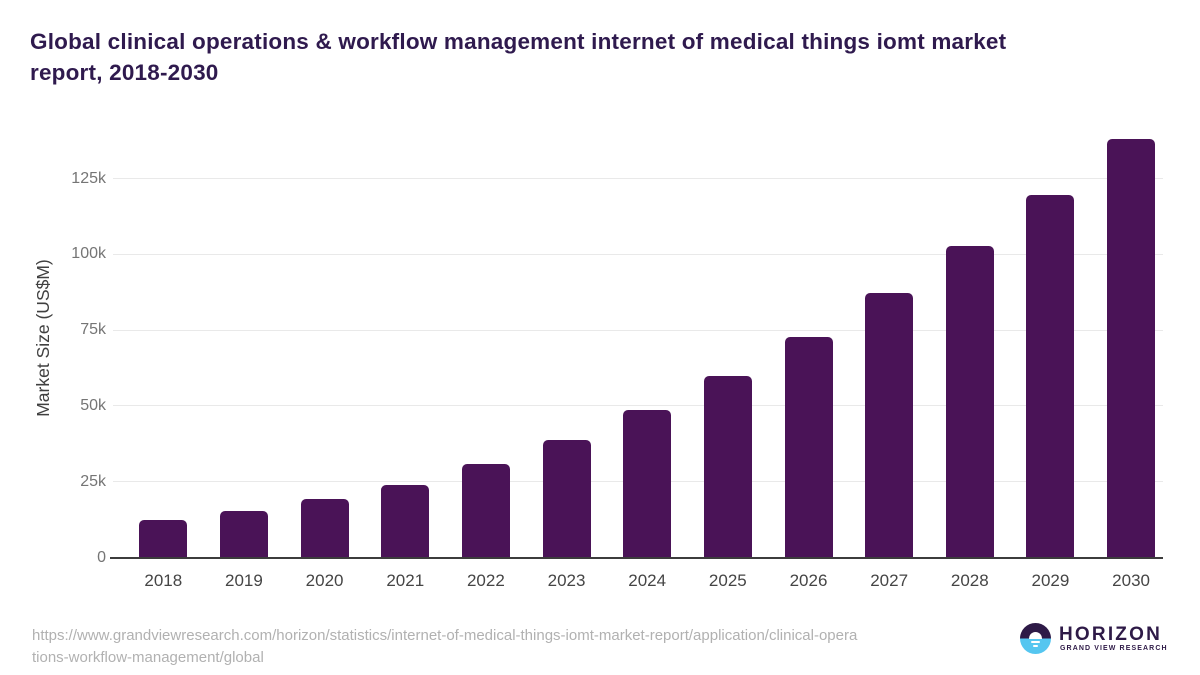  I want to click on horizon-sun-over-water-icon, so click(1035, 638).